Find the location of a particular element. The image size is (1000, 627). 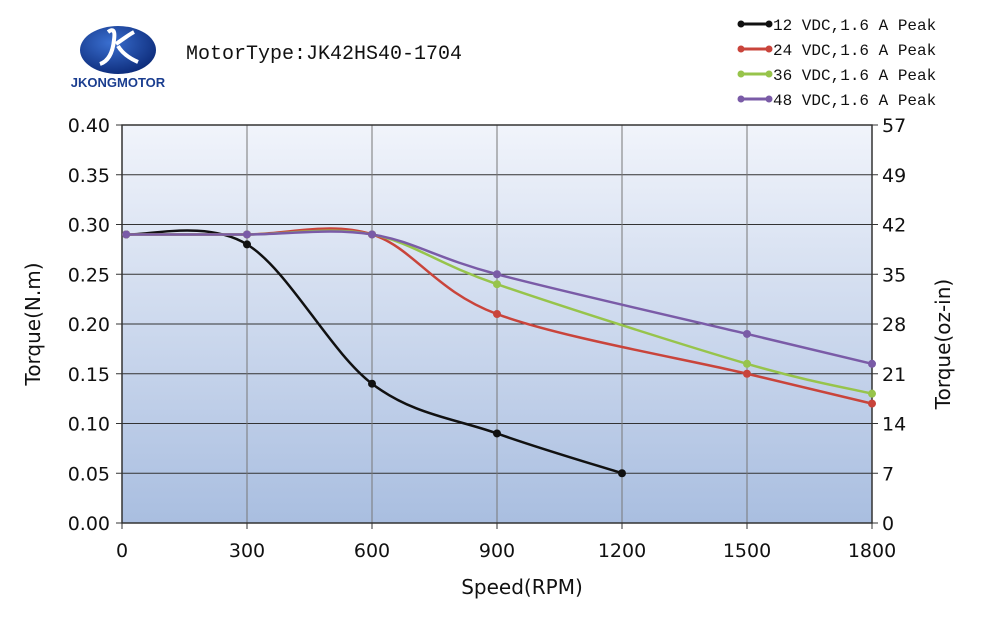

x-tick-label: 1500 is located at coordinates (747, 551).